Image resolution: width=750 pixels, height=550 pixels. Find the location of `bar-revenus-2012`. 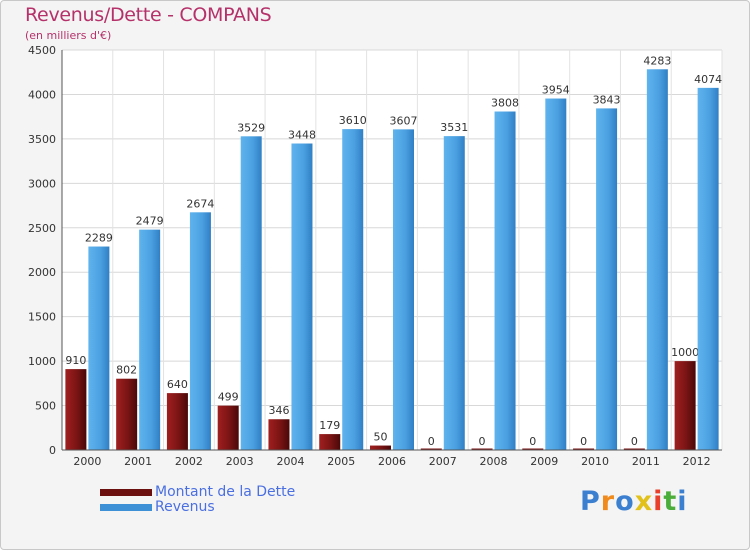

bar-revenus-2012 is located at coordinates (708, 268).